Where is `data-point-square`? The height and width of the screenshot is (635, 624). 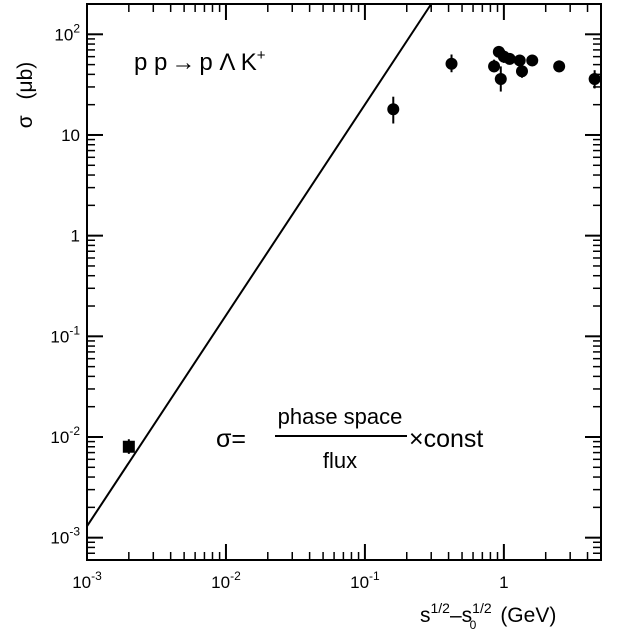
data-point-square is located at coordinates (128, 446).